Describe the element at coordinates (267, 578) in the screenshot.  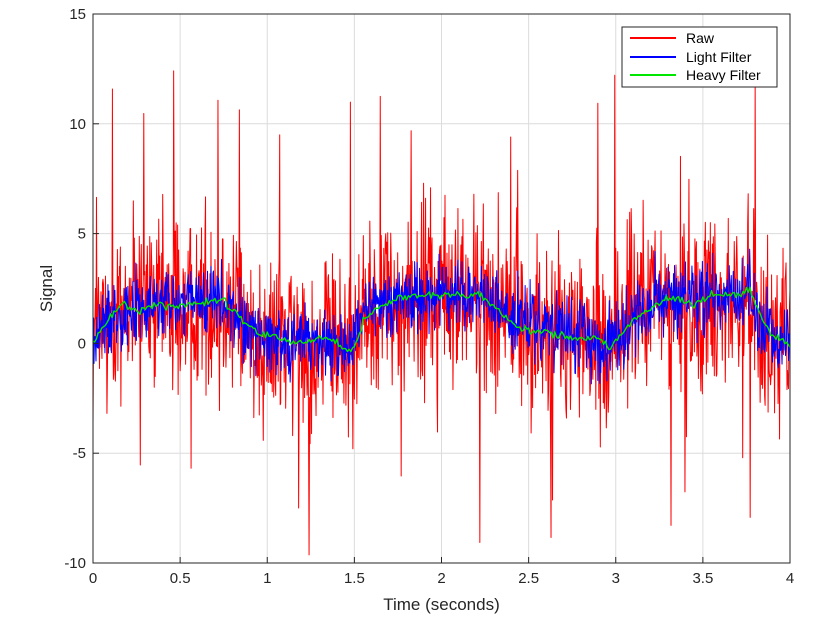
I see `x-tick-label: 1` at that location.